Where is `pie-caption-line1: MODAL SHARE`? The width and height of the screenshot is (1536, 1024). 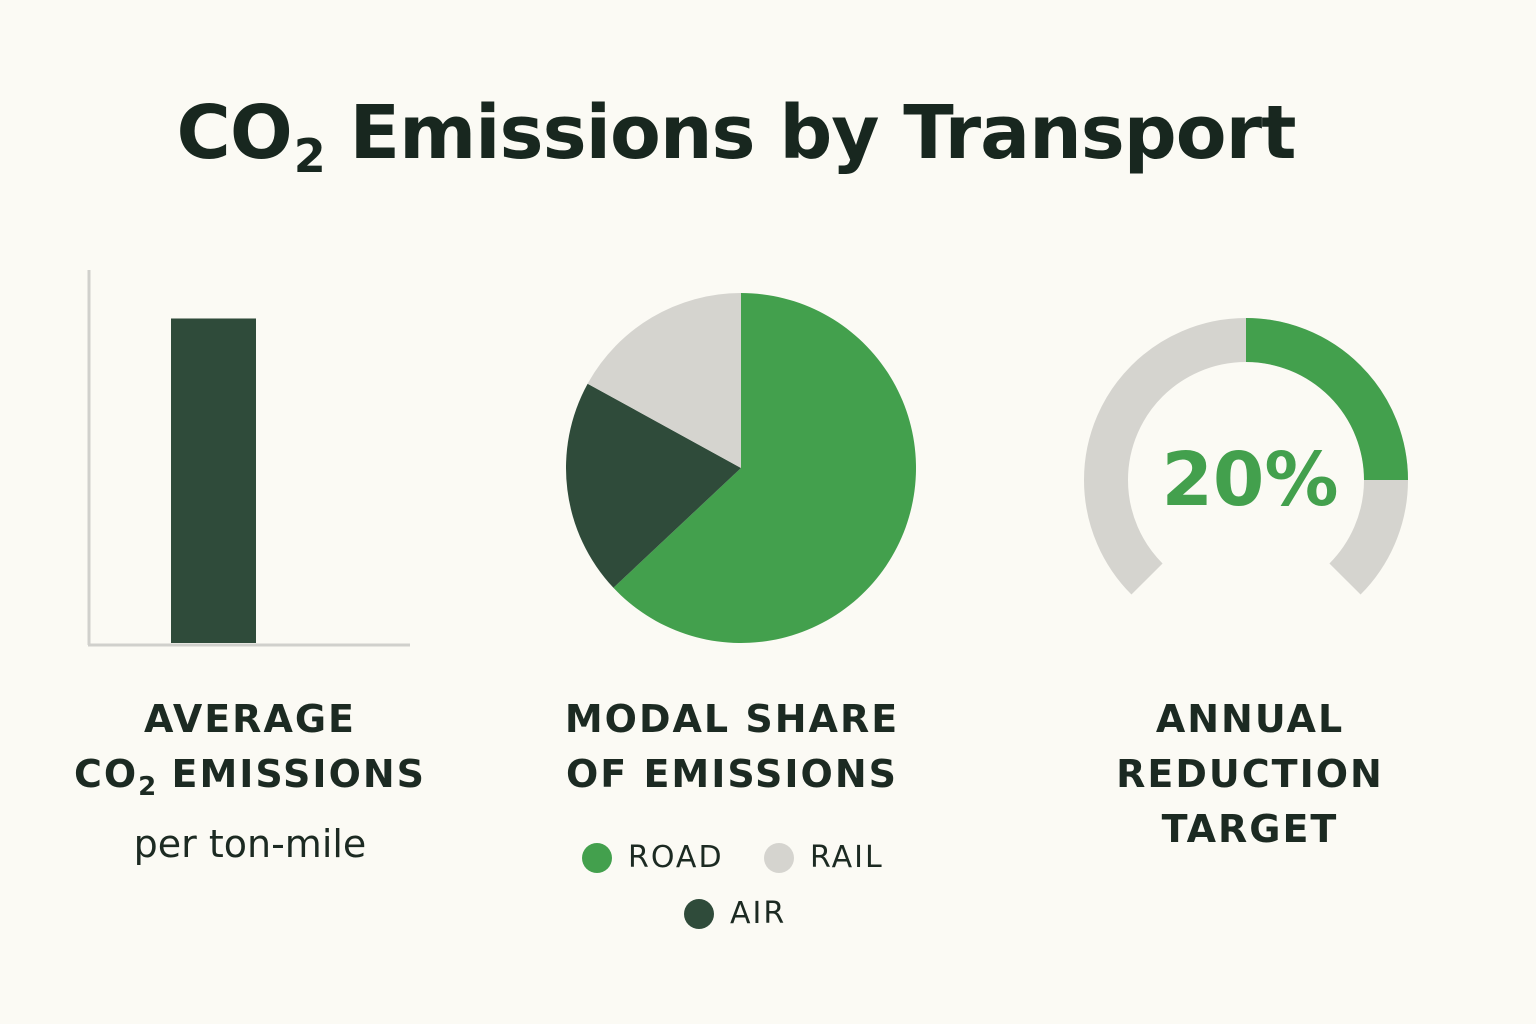 pie-caption-line1: MODAL SHARE is located at coordinates (732, 719).